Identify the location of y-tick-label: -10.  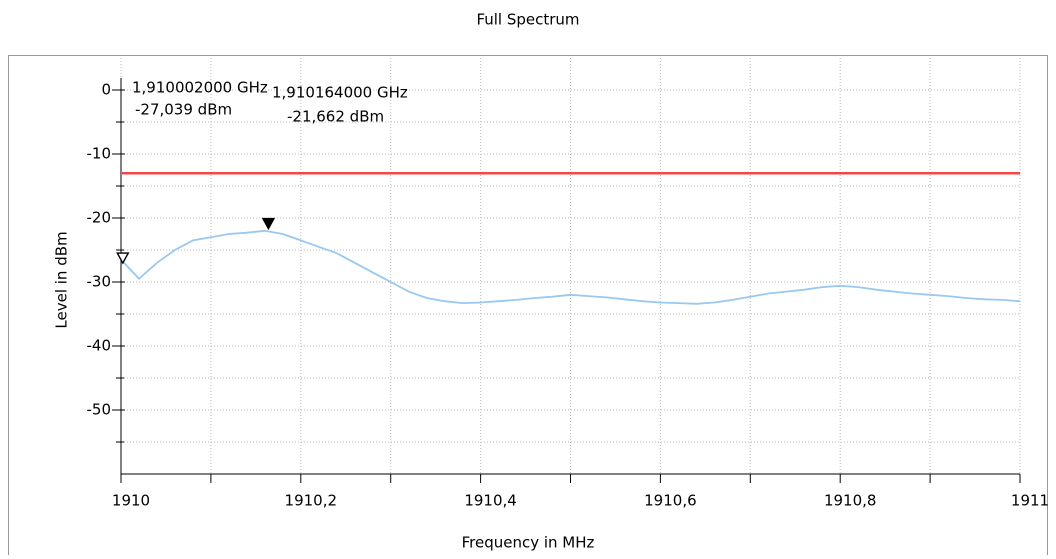
(99, 154).